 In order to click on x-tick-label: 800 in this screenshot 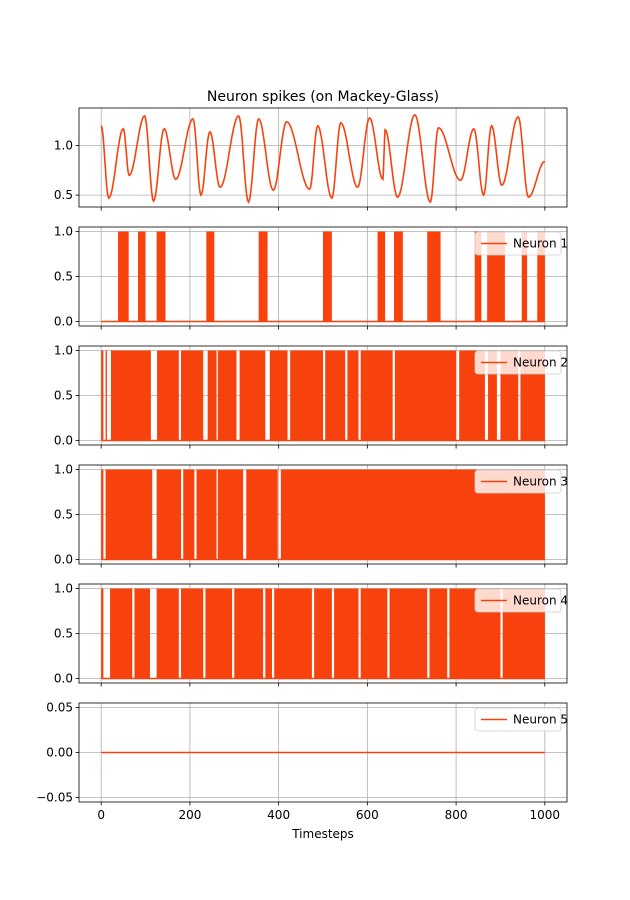, I will do `click(456, 815)`.